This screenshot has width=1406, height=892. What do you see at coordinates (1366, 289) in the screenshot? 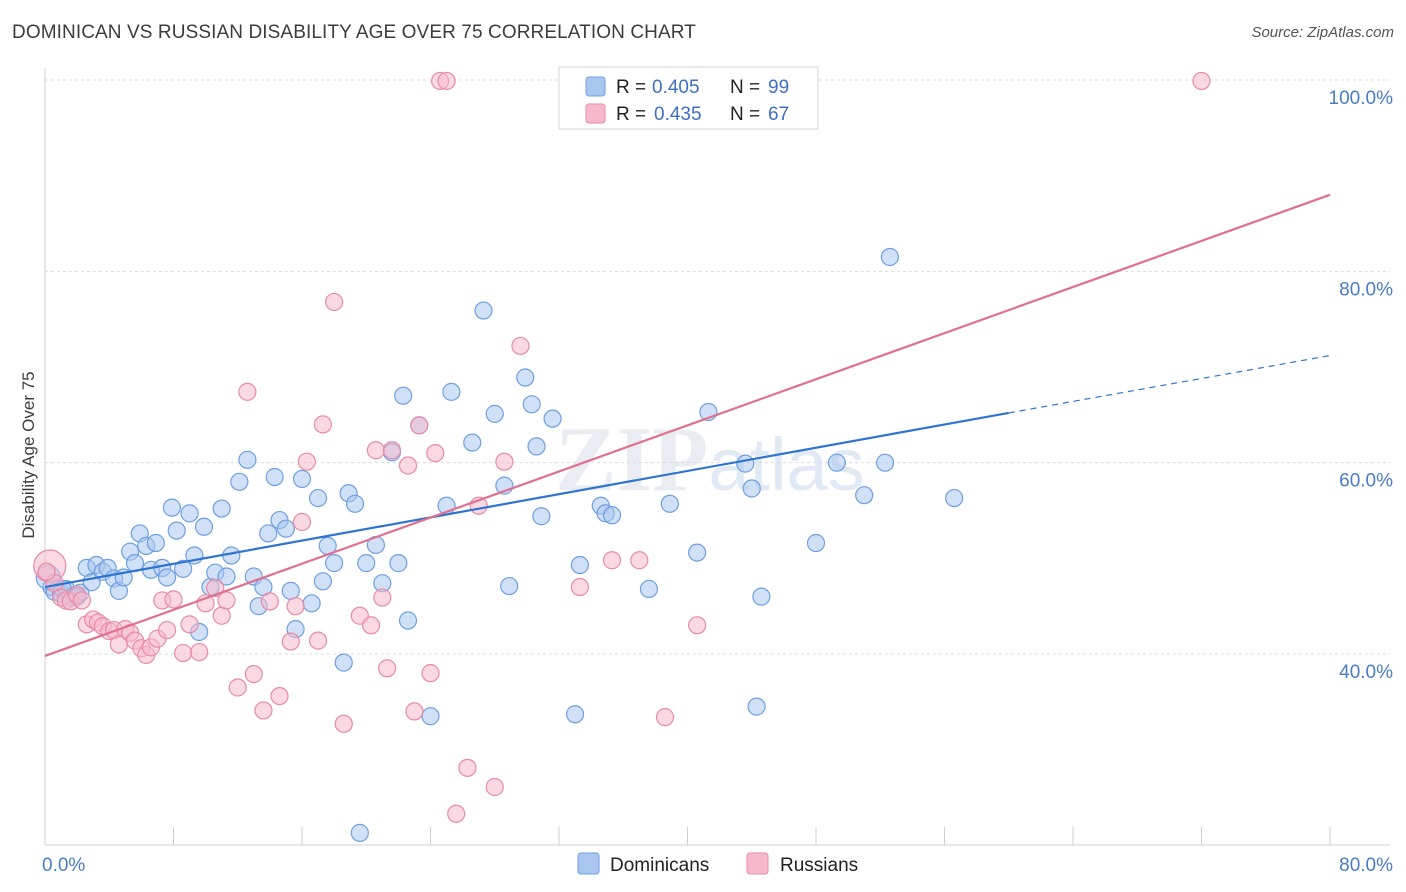
I see `y-tick-label-2: 80.0%` at bounding box center [1366, 289].